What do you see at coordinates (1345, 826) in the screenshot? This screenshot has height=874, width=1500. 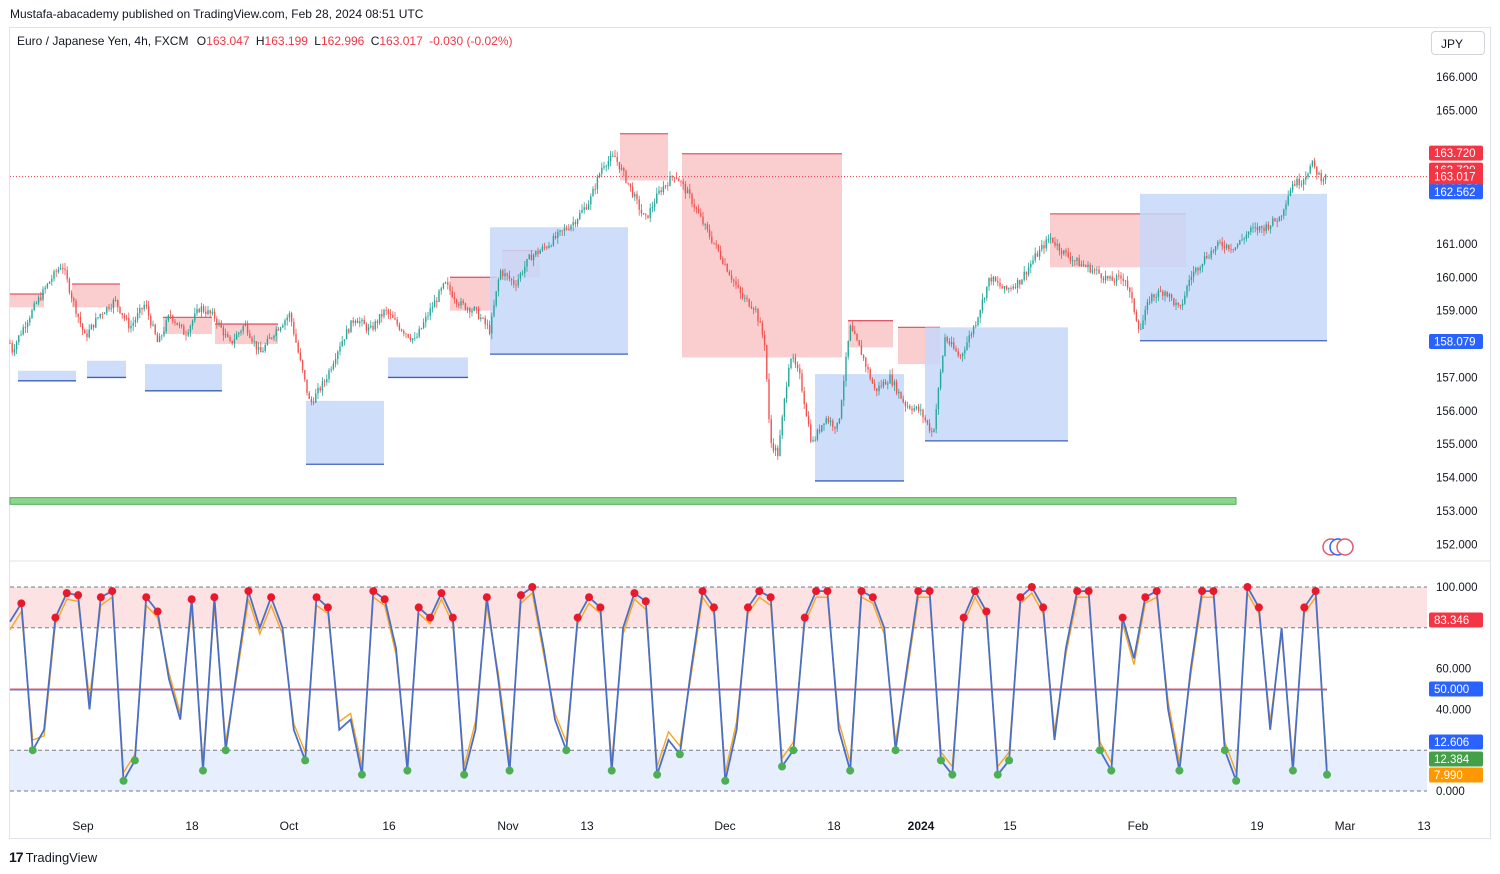 I see `time-axis-tick-12: Mar` at bounding box center [1345, 826].